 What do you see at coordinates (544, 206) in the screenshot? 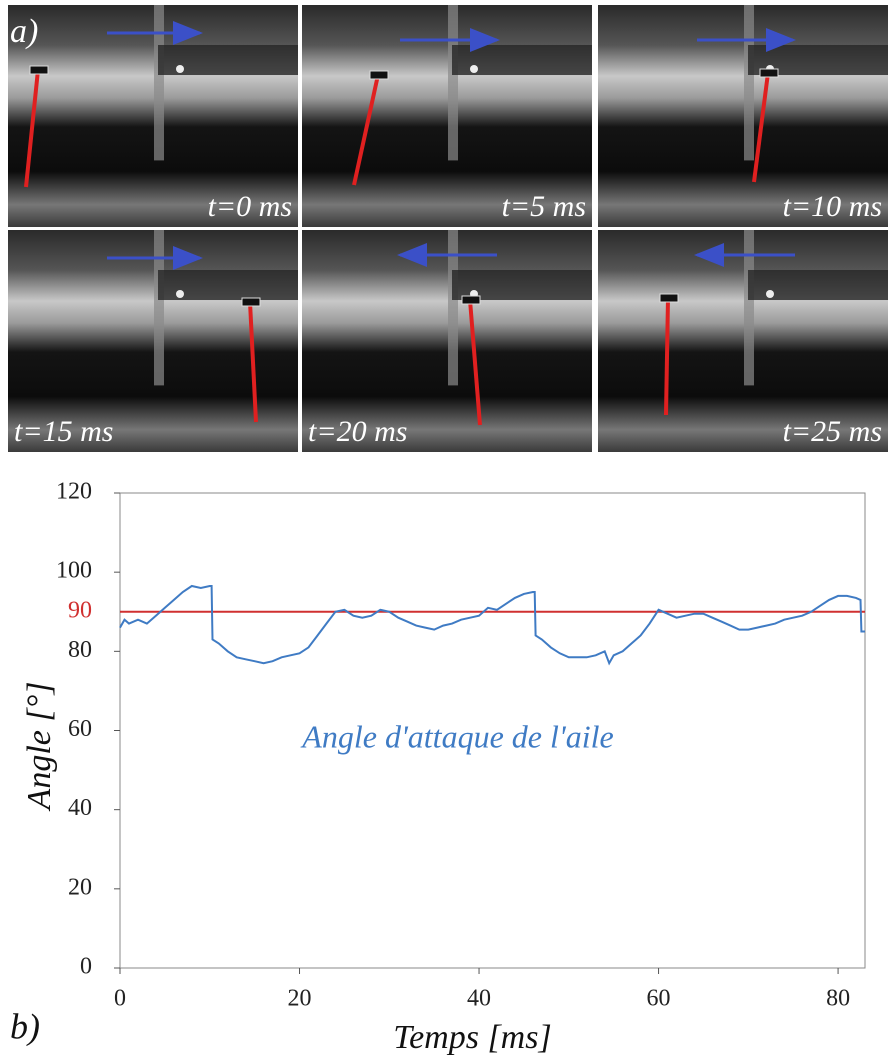
I see `time-label: t=5 ms` at bounding box center [544, 206].